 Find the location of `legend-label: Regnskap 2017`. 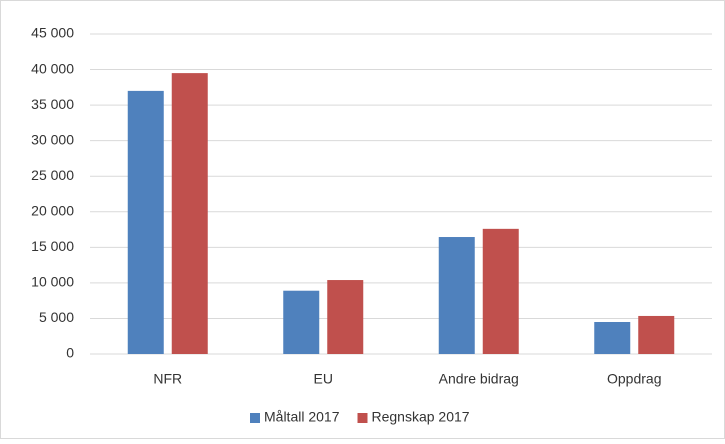

legend-label: Regnskap 2017 is located at coordinates (421, 417).